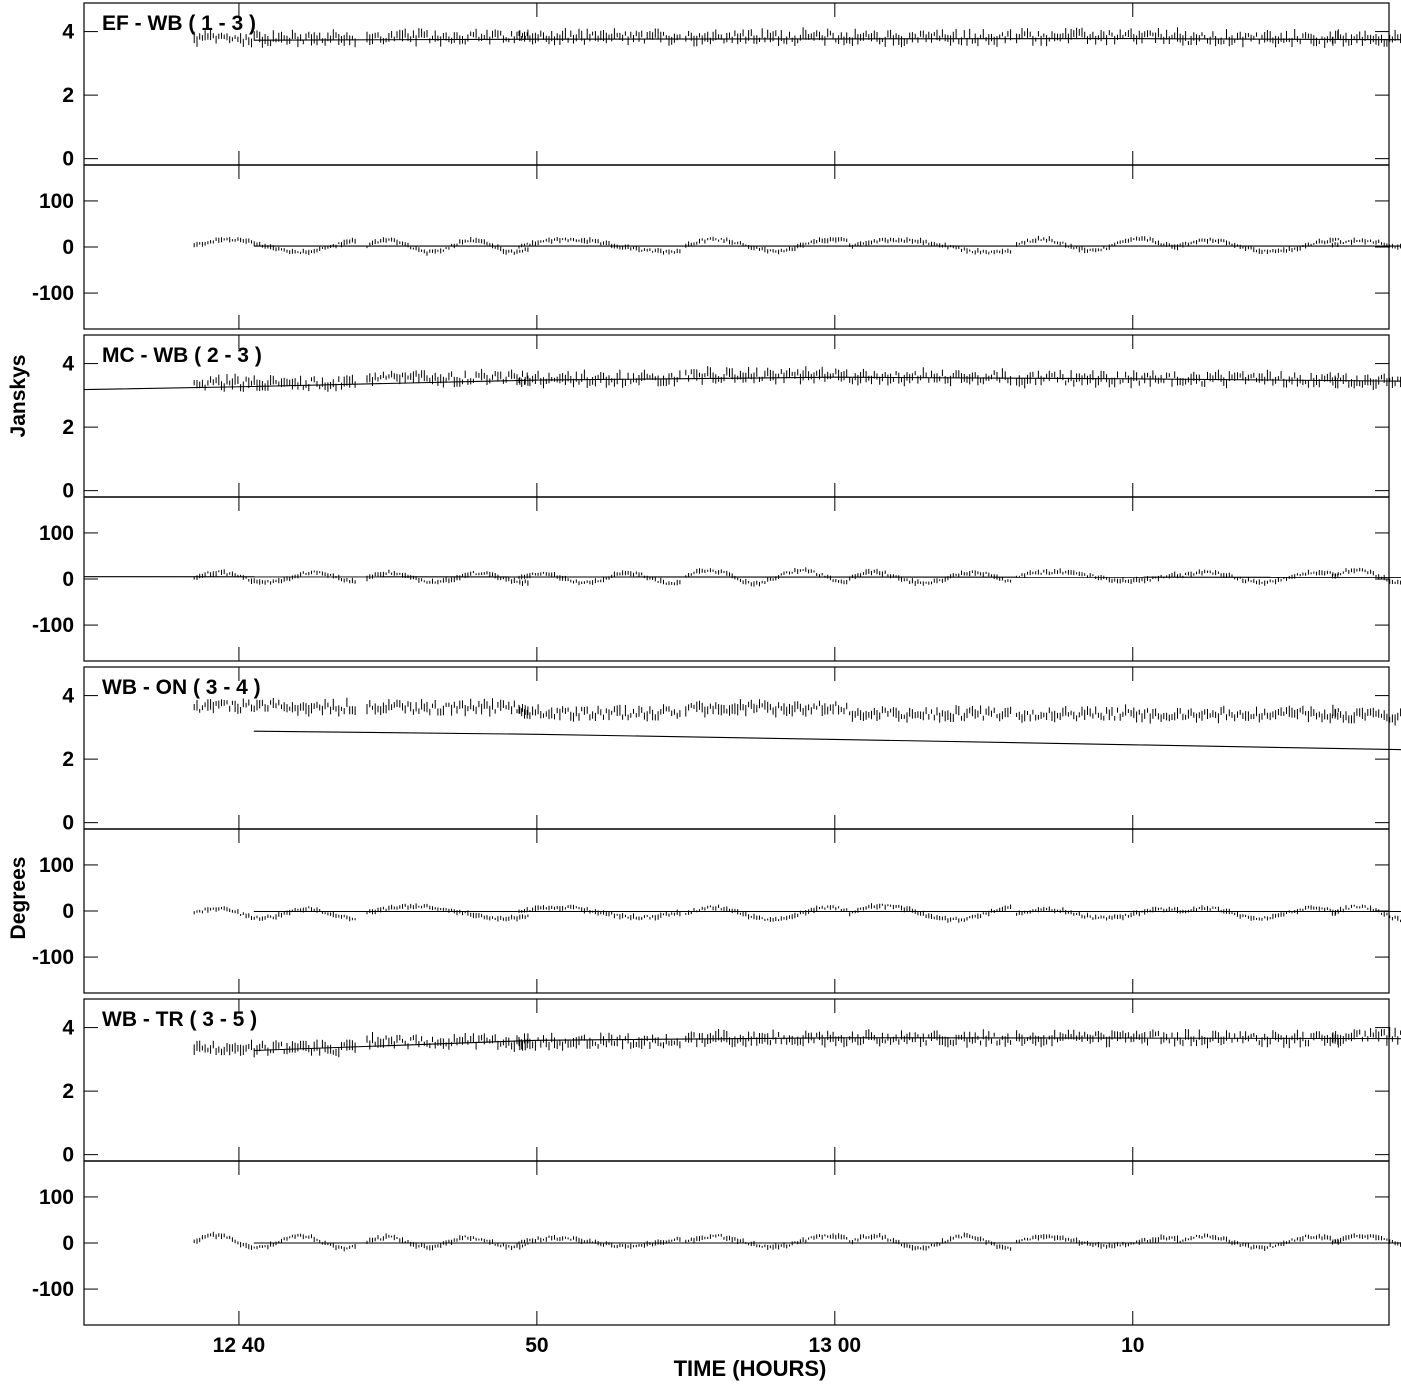 This screenshot has height=1384, width=1401. I want to click on baseline-title: MC - WB ( 2 - 3 ), so click(182, 355).